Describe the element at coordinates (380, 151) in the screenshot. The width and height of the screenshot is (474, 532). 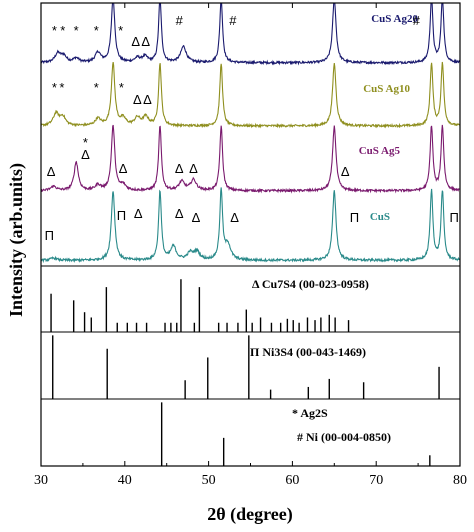
I see `series-label: CuS Ag5` at that location.